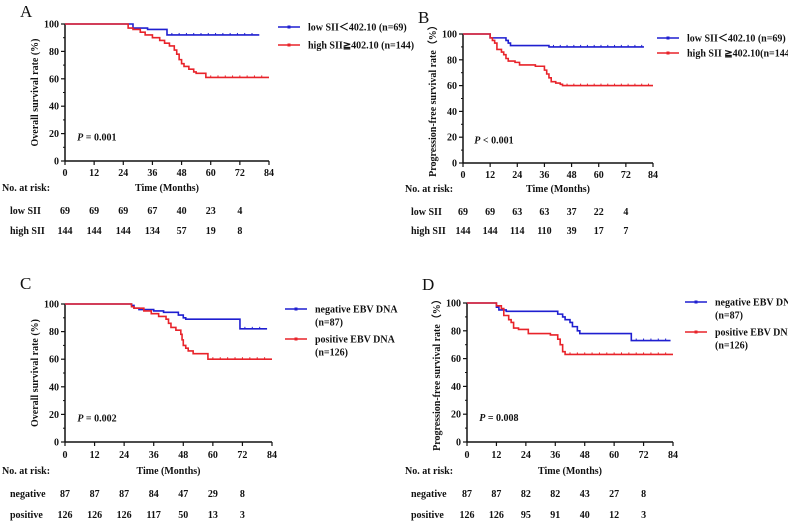 The image size is (788, 524). I want to click on risk-count: 19, so click(211, 231).